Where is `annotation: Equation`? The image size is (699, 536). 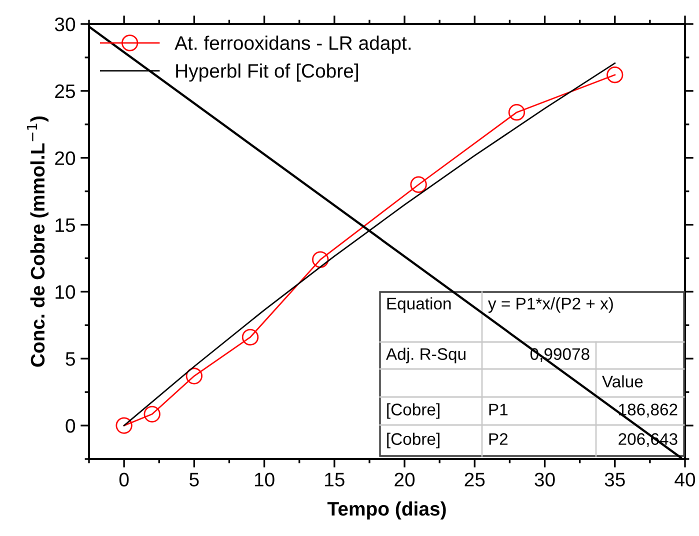
annotation: Equation is located at coordinates (419, 305).